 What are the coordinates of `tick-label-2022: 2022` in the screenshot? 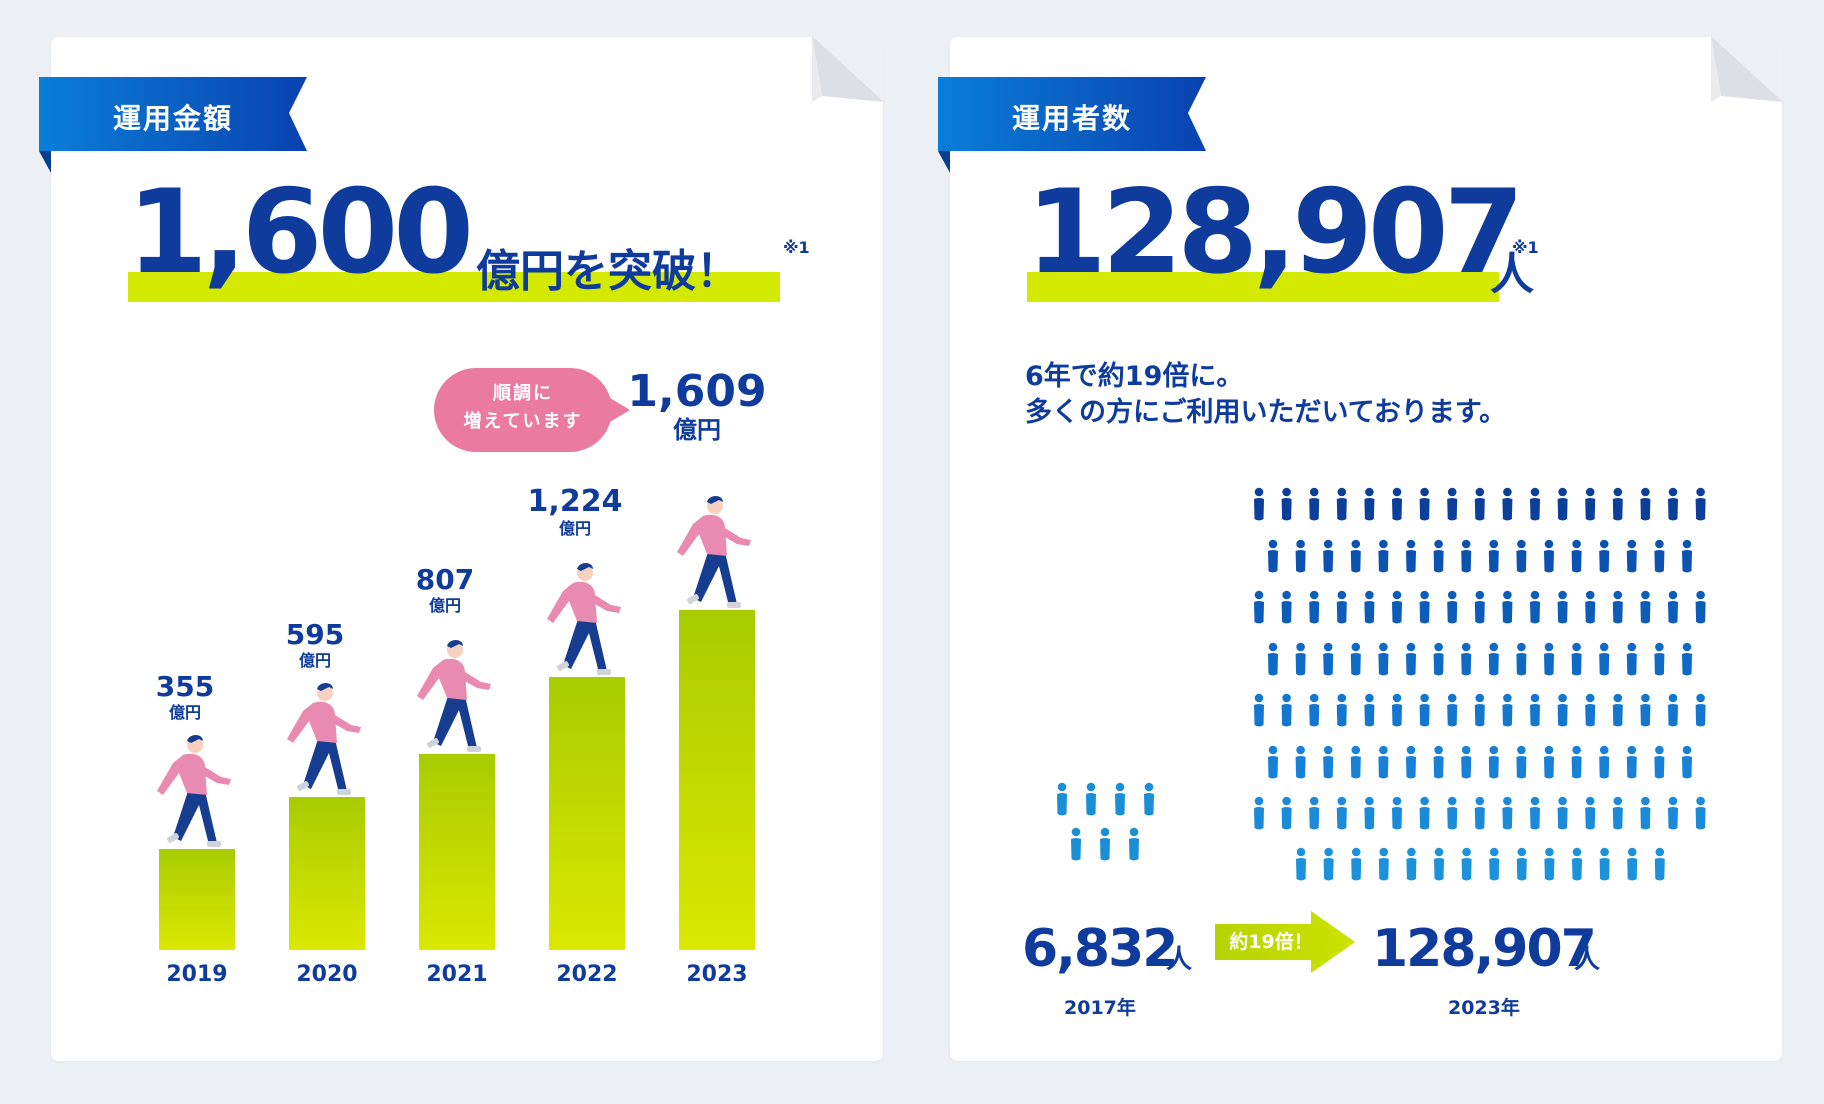 It's located at (587, 974).